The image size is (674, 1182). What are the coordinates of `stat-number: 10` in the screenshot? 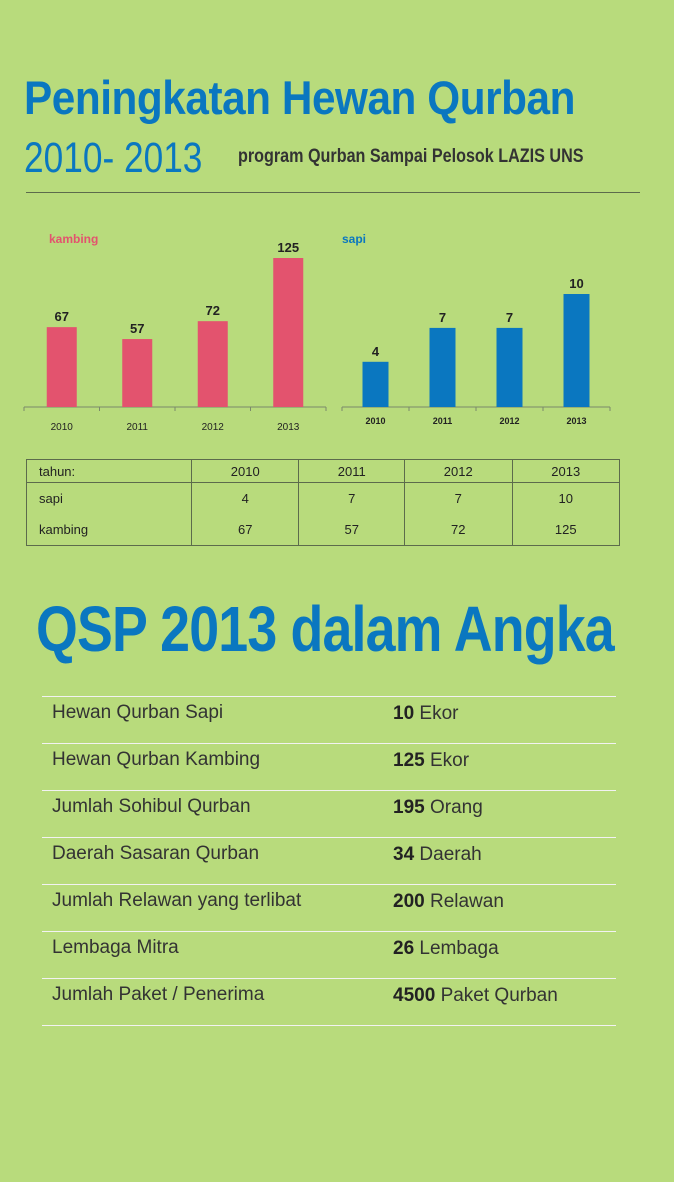 It's located at (404, 713).